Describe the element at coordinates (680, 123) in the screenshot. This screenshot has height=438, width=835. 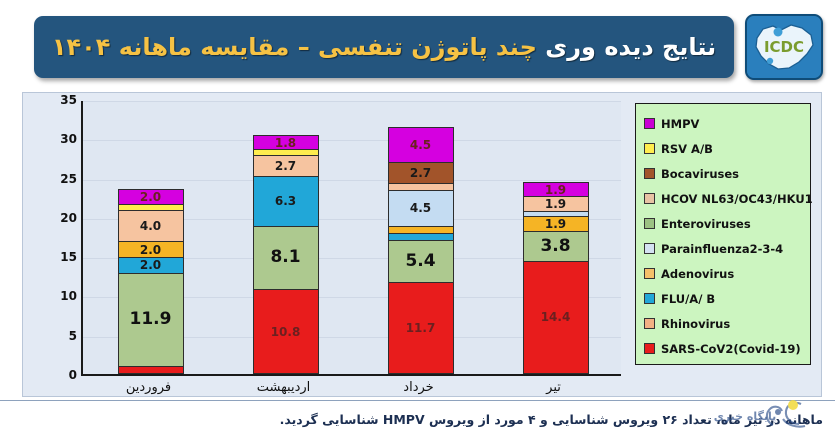
I see `legend-label: HMPV` at that location.